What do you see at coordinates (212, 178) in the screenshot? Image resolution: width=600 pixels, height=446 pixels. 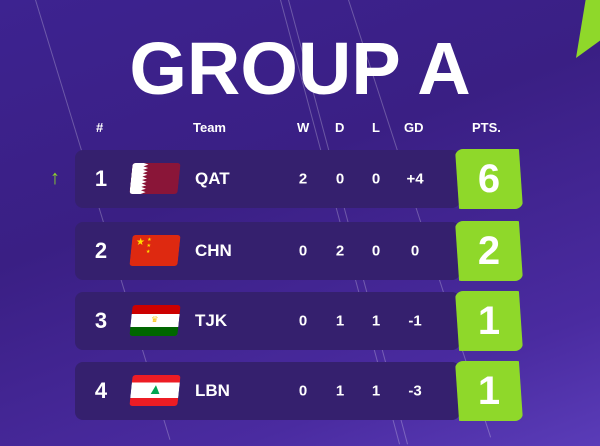 I see `team-name: QAT` at bounding box center [212, 178].